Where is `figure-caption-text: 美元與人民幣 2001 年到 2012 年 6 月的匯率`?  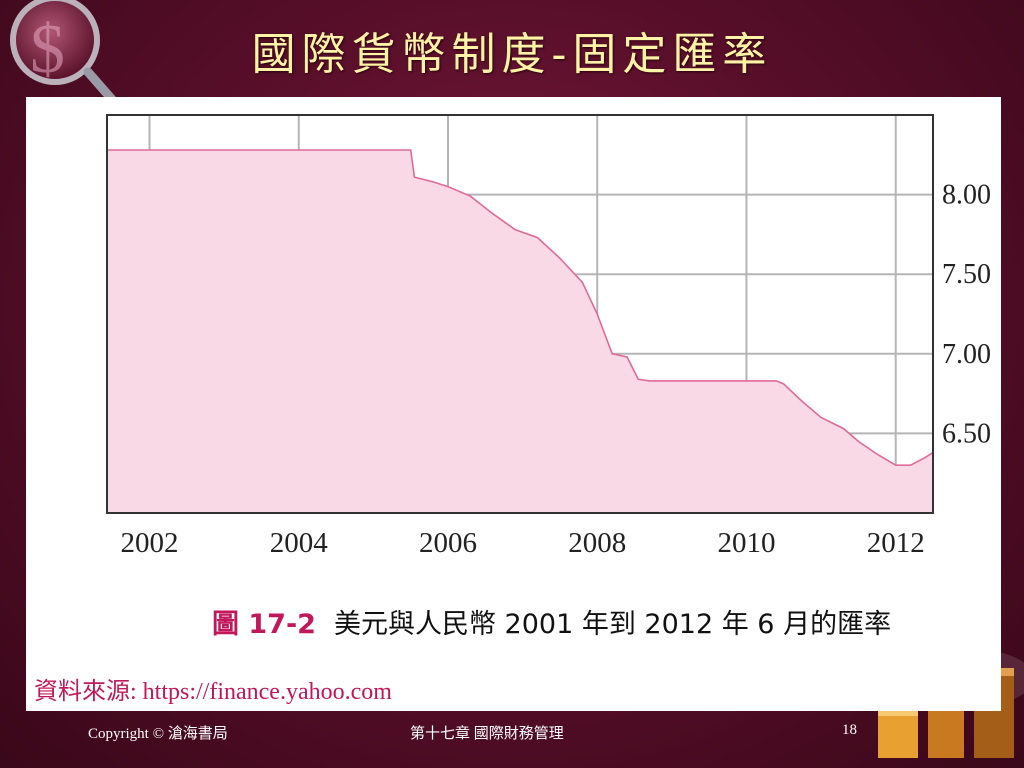
figure-caption-text: 美元與人民幣 2001 年到 2012 年 6 月的匯率 is located at coordinates (612, 624).